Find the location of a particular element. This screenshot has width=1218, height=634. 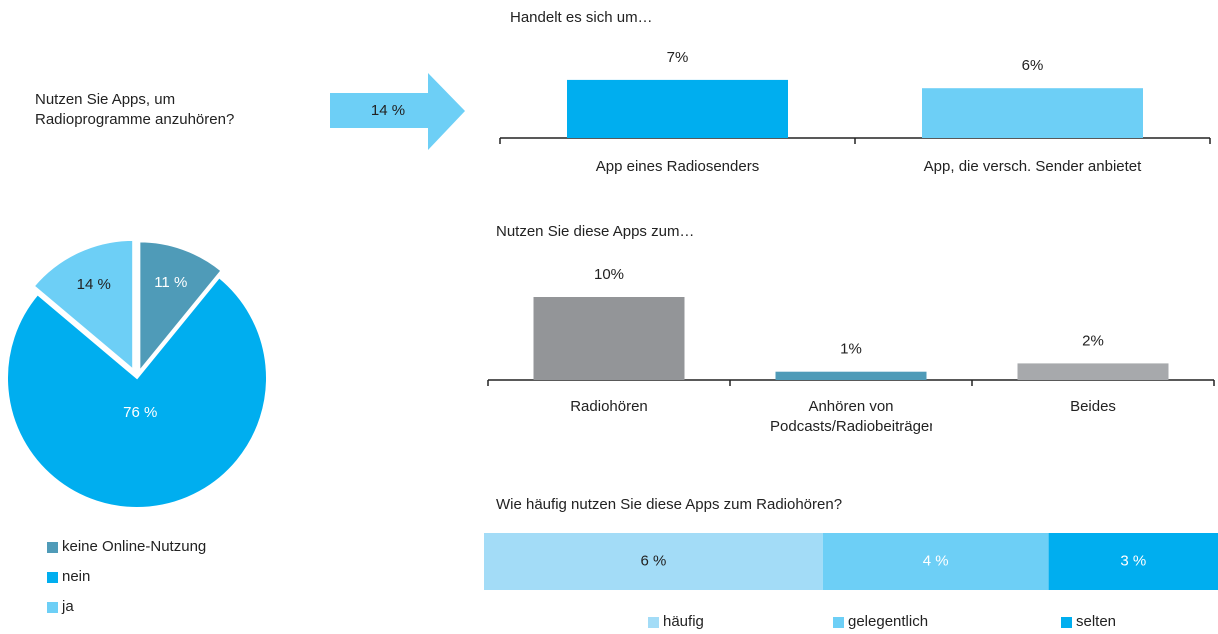

category-label: App eines Radiosenders is located at coordinates (677, 166).